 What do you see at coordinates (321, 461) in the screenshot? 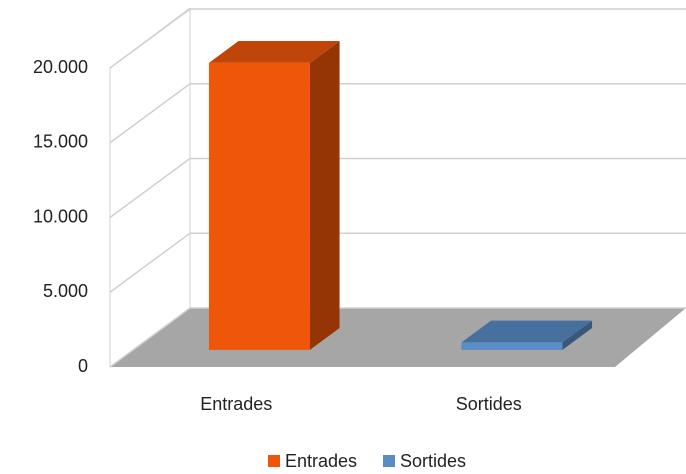
I see `legend-label: Entrades` at bounding box center [321, 461].